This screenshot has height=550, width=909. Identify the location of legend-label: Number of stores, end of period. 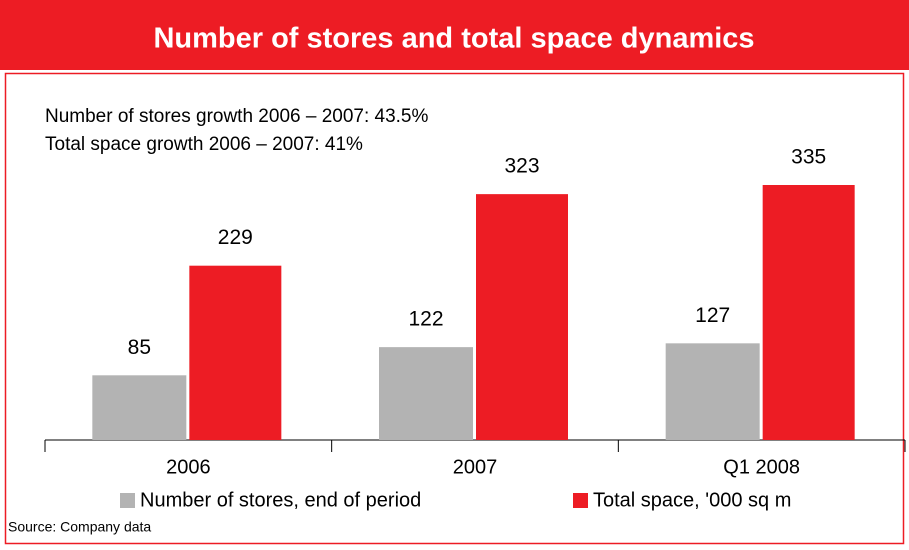
(280, 500).